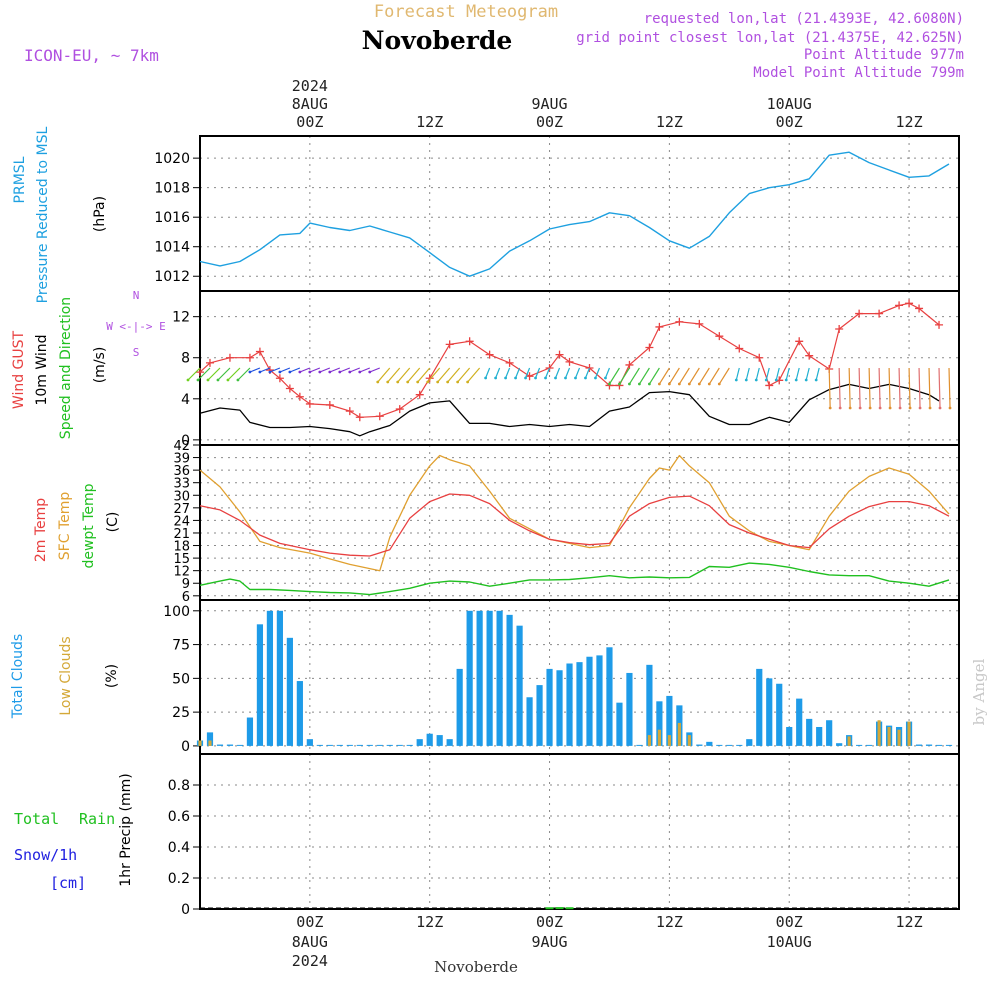 Image resolution: width=1000 pixels, height=1000 pixels. I want to click on temp-ytick-label: 6, so click(186, 597).